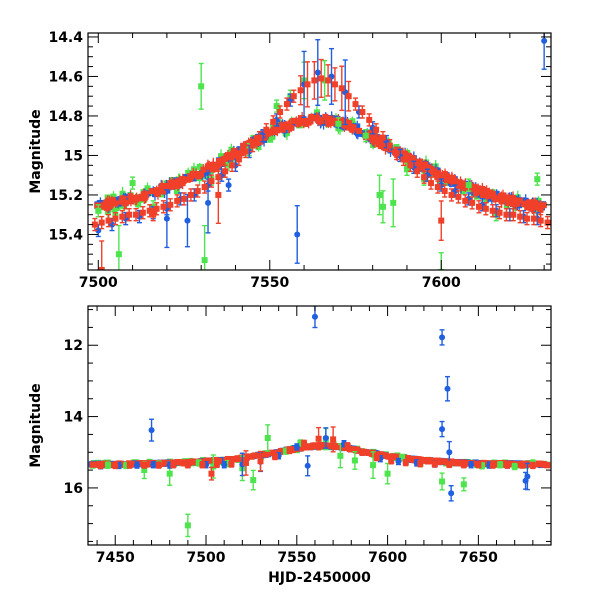 The height and width of the screenshot is (605, 600). What do you see at coordinates (115, 558) in the screenshot?
I see `x-tick-label: 7450` at bounding box center [115, 558].